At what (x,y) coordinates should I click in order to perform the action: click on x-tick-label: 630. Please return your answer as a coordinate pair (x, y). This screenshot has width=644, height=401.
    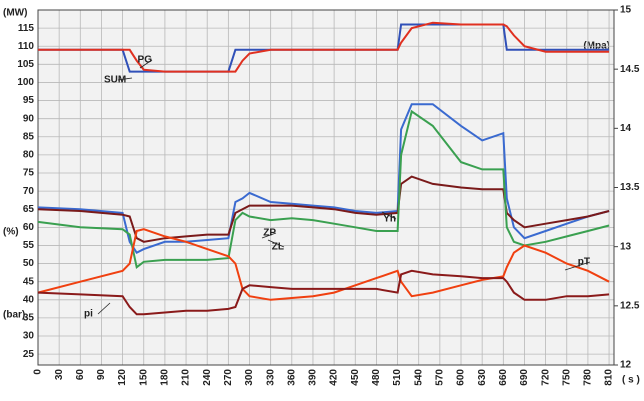
    Looking at the image, I should click on (482, 377).